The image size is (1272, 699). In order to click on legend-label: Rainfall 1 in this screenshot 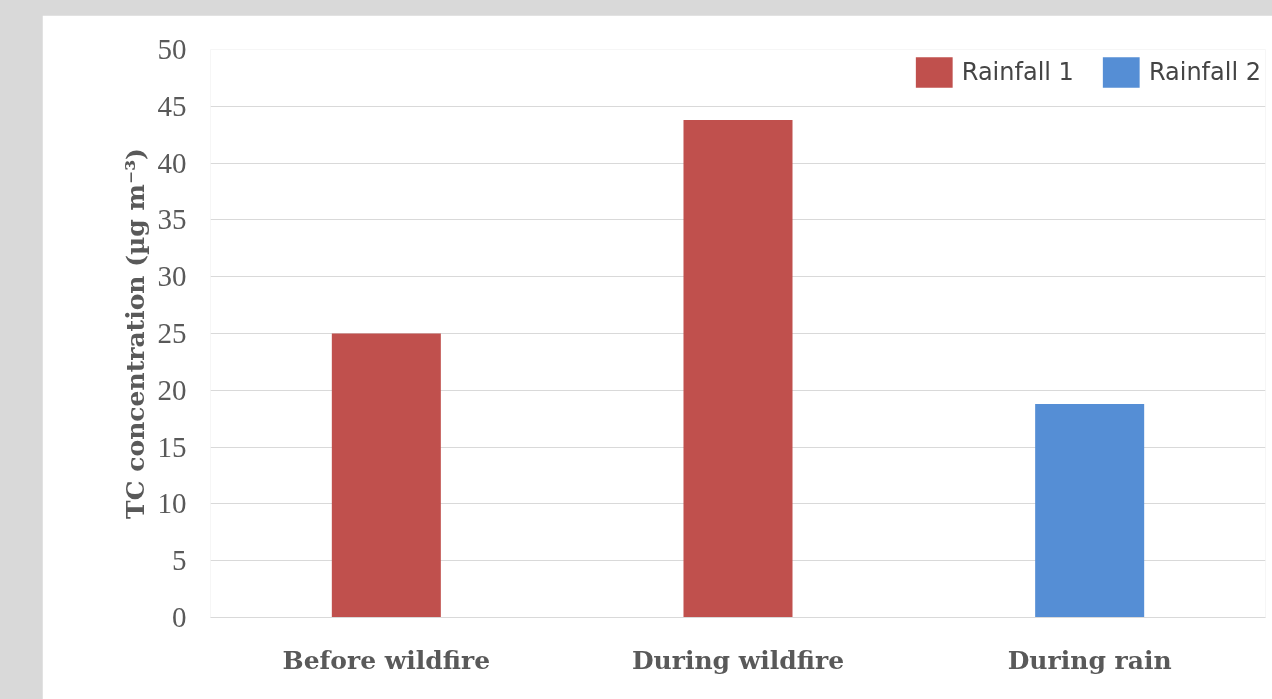, I will do `click(1017, 72)`.